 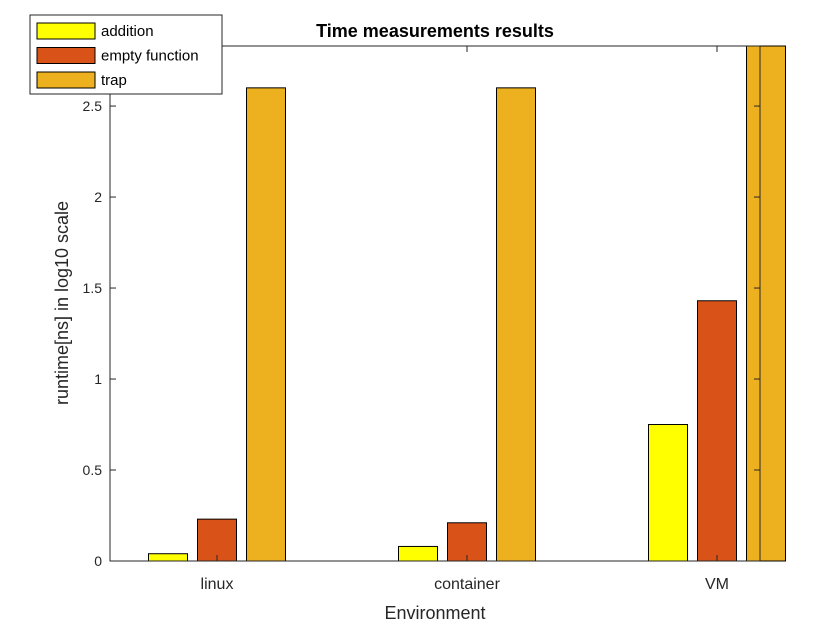 I want to click on bar-trap-container, so click(x=516, y=324).